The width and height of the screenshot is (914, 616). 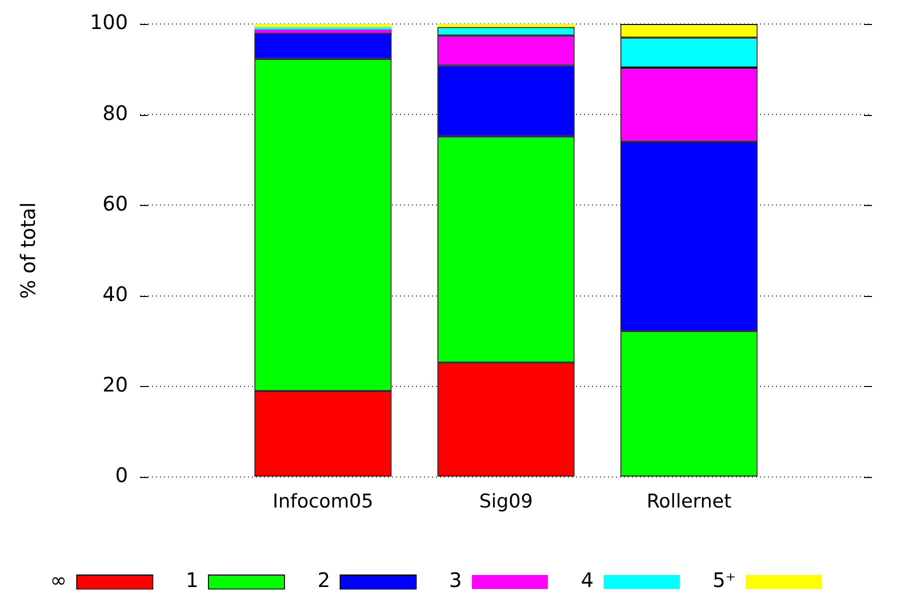 What do you see at coordinates (192, 580) in the screenshot?
I see `legend-label: 1` at bounding box center [192, 580].